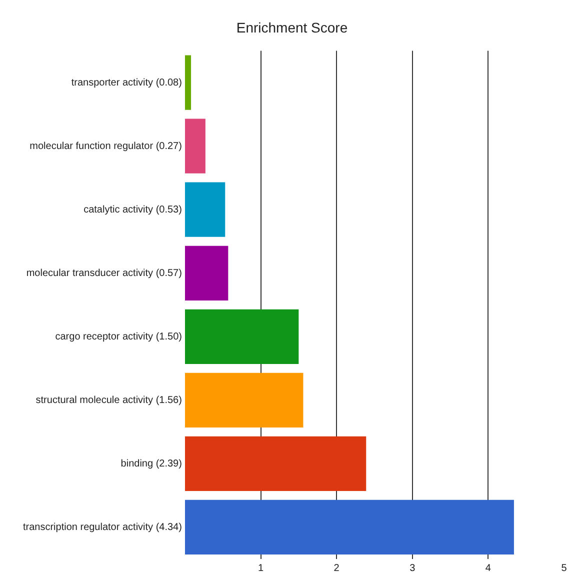 The height and width of the screenshot is (581, 577). What do you see at coordinates (413, 568) in the screenshot?
I see `x-tick-label: 3` at bounding box center [413, 568].